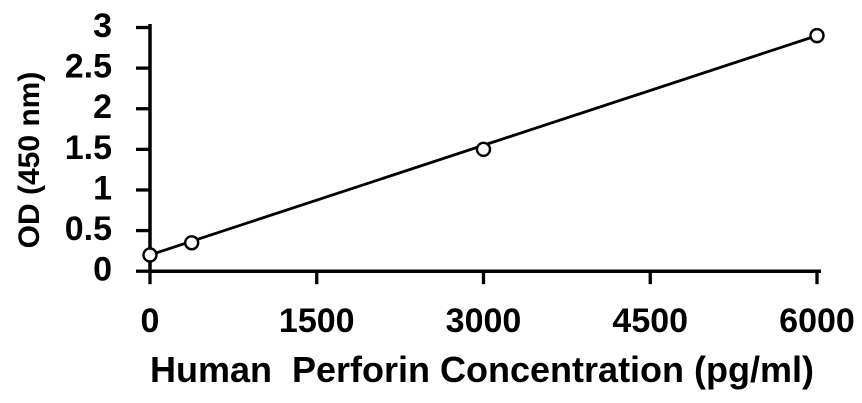  I want to click on y-tick-label: 3, so click(102, 26).